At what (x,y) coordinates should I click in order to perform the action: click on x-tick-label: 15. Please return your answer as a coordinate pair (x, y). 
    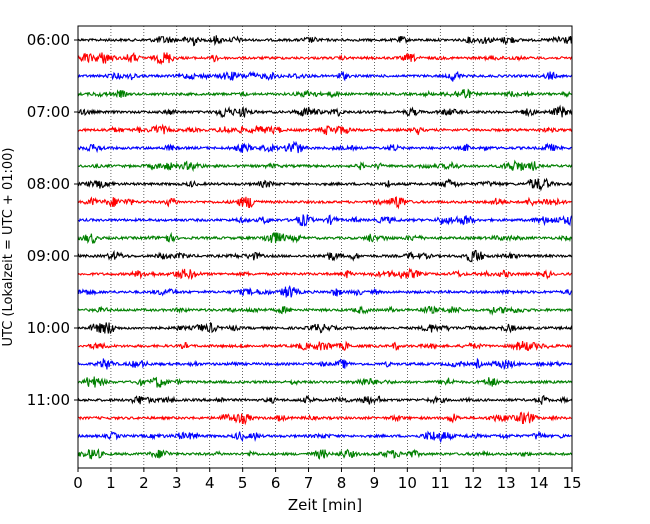
    Looking at the image, I should click on (571, 483).